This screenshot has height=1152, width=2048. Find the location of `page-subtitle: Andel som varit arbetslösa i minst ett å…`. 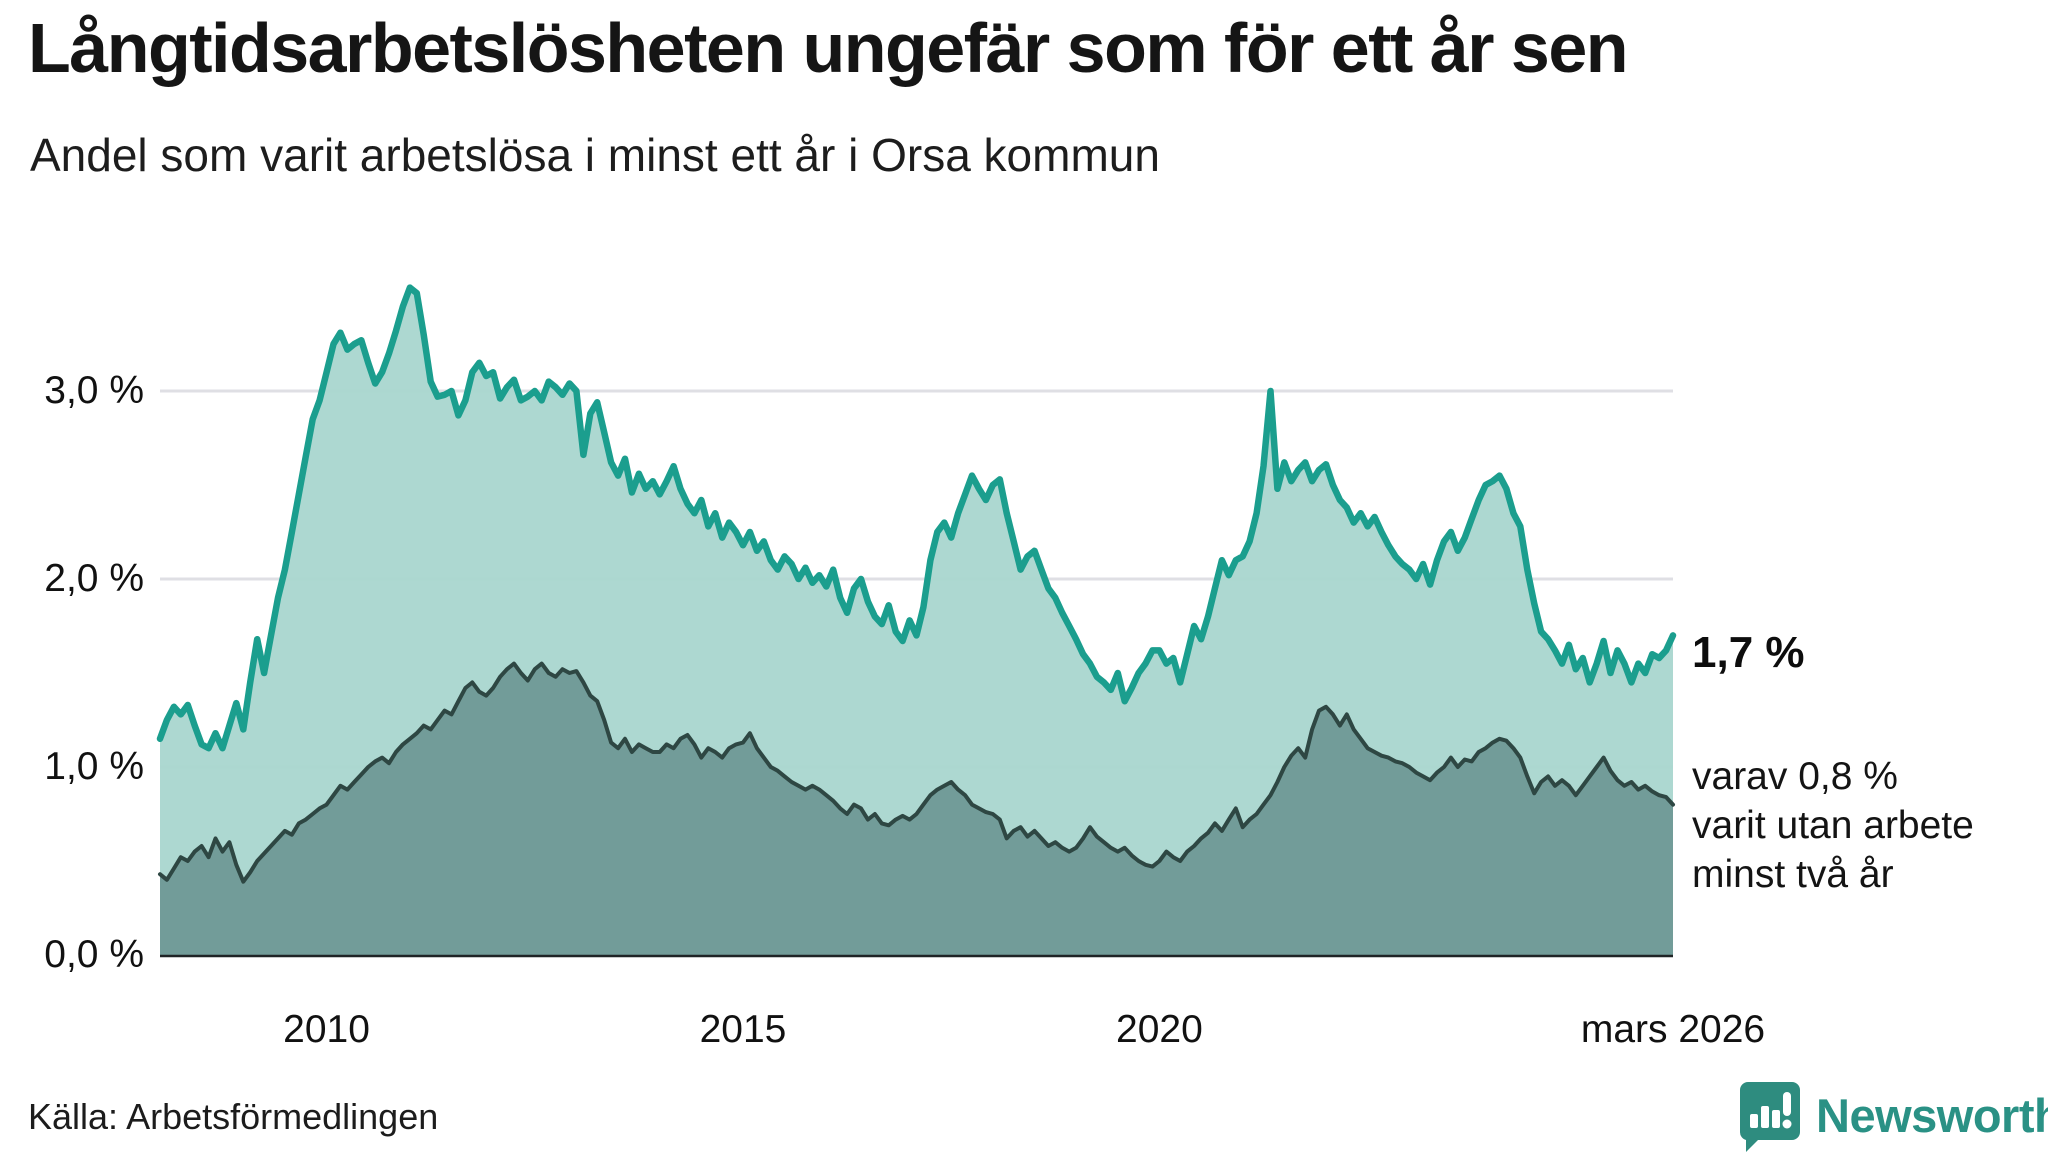

page-subtitle: Andel som varit arbetslösa i minst ett å… is located at coordinates (595, 155).